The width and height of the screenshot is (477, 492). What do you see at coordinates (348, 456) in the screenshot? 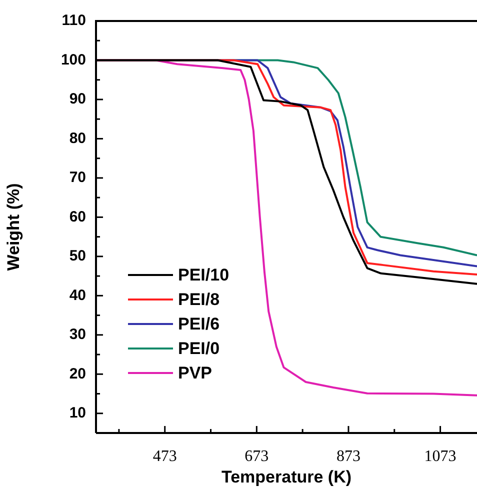
I see `x-tick-label: 873` at bounding box center [348, 456].